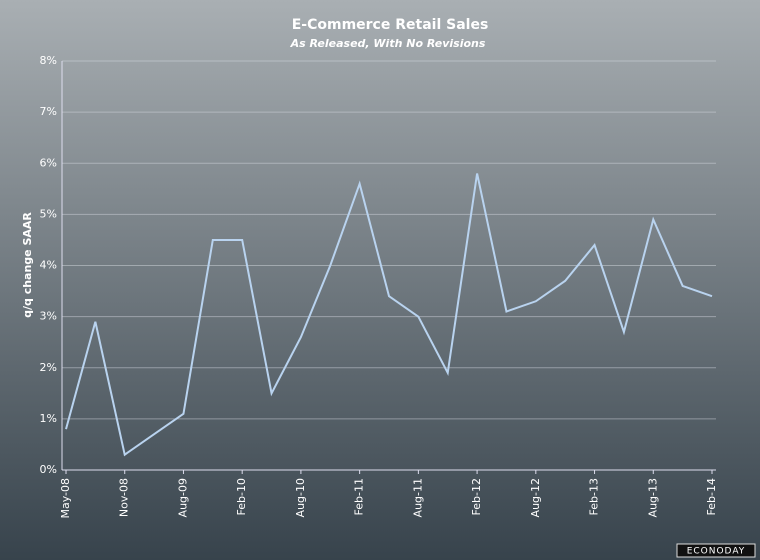 This screenshot has width=760, height=560. I want to click on chart-title: E-Commerce Retail Sales, so click(390, 25).